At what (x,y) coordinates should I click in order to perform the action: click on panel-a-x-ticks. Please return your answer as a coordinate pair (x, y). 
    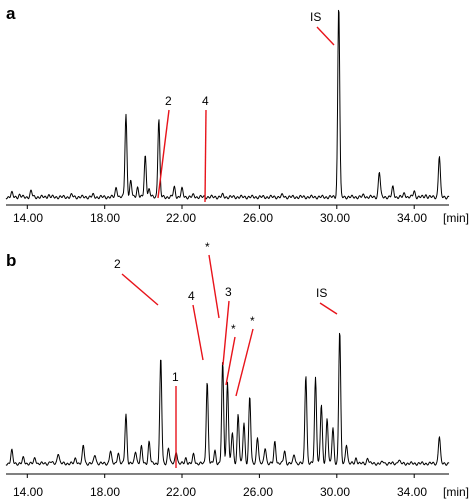
    Looking at the image, I should click on (220, 207).